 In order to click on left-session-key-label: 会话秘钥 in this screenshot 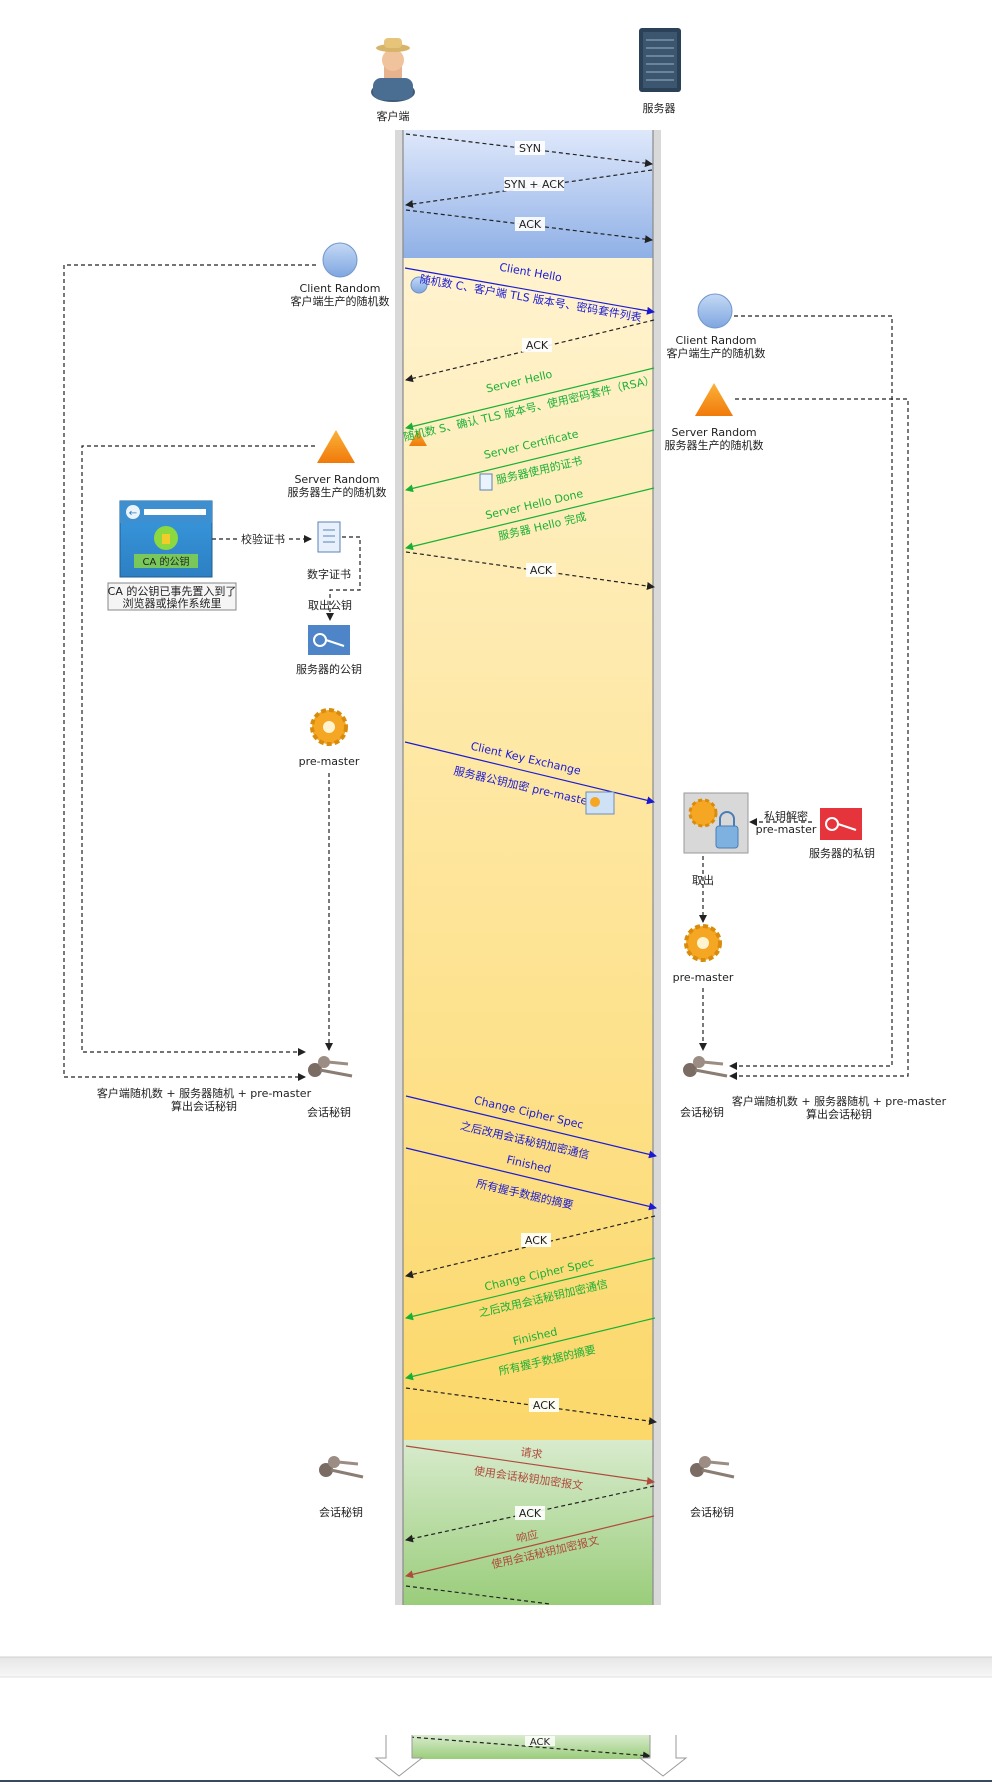, I will do `click(329, 1112)`.